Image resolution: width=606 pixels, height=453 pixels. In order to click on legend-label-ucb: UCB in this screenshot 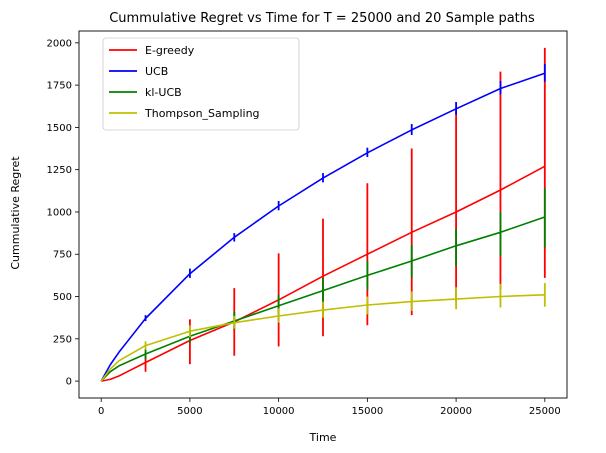, I will do `click(156, 71)`.